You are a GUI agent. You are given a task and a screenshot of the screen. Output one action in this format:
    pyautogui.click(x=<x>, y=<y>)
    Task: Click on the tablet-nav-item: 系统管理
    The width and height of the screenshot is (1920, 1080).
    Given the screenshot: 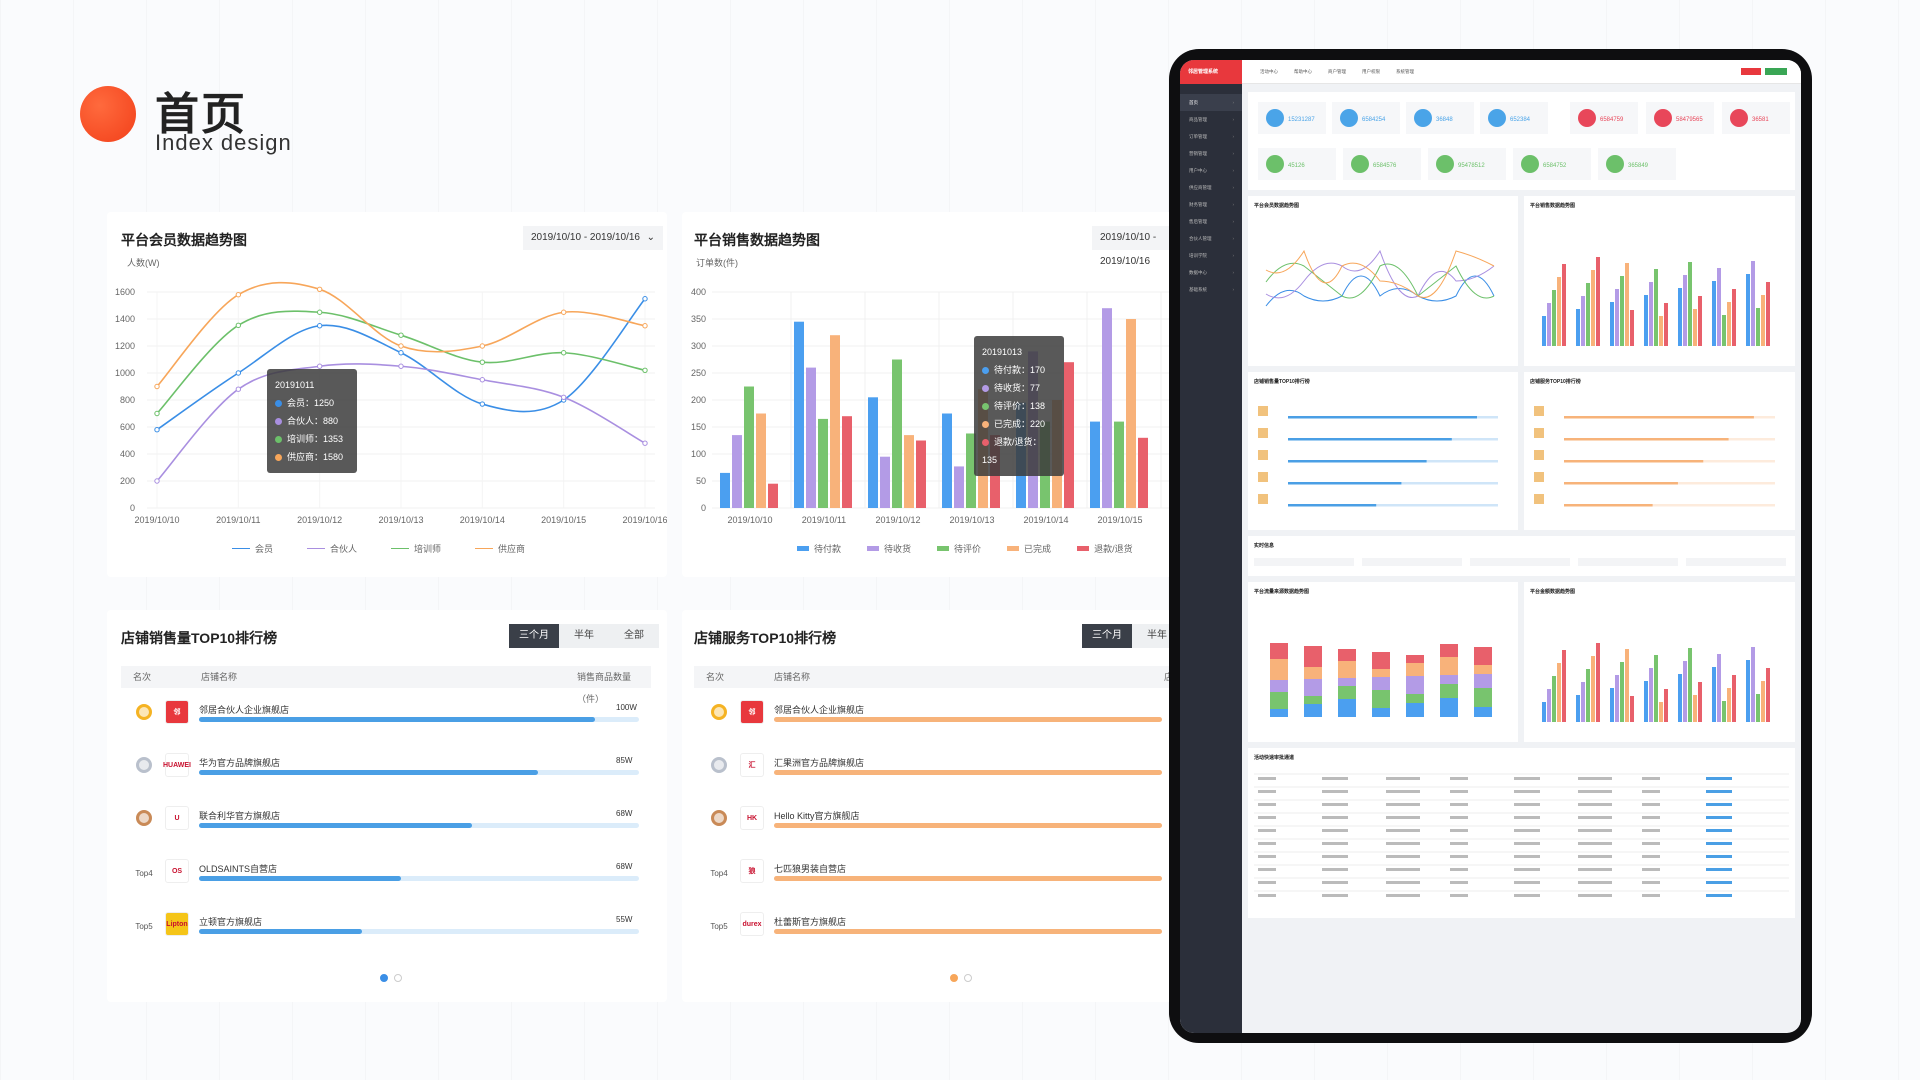 What is the action you would take?
    pyautogui.click(x=1405, y=71)
    